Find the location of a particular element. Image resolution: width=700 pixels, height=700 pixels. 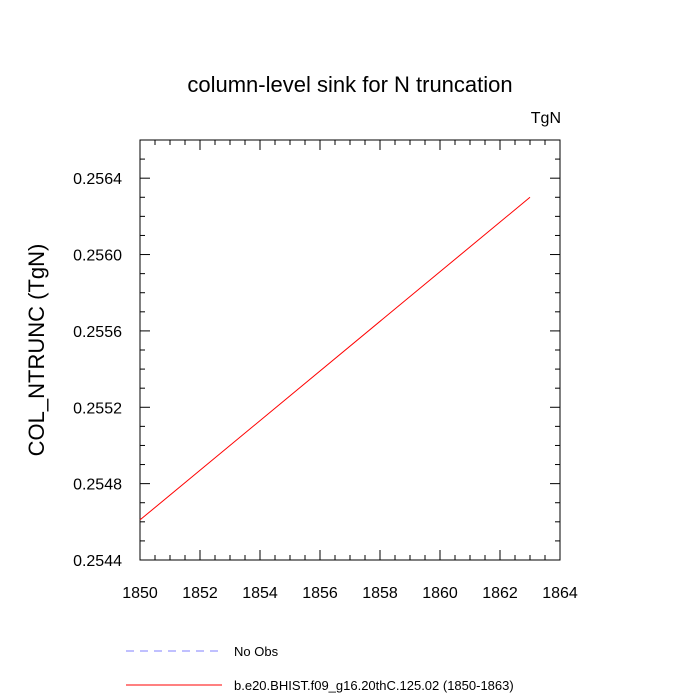

x-tick-label: 1852 is located at coordinates (200, 593).